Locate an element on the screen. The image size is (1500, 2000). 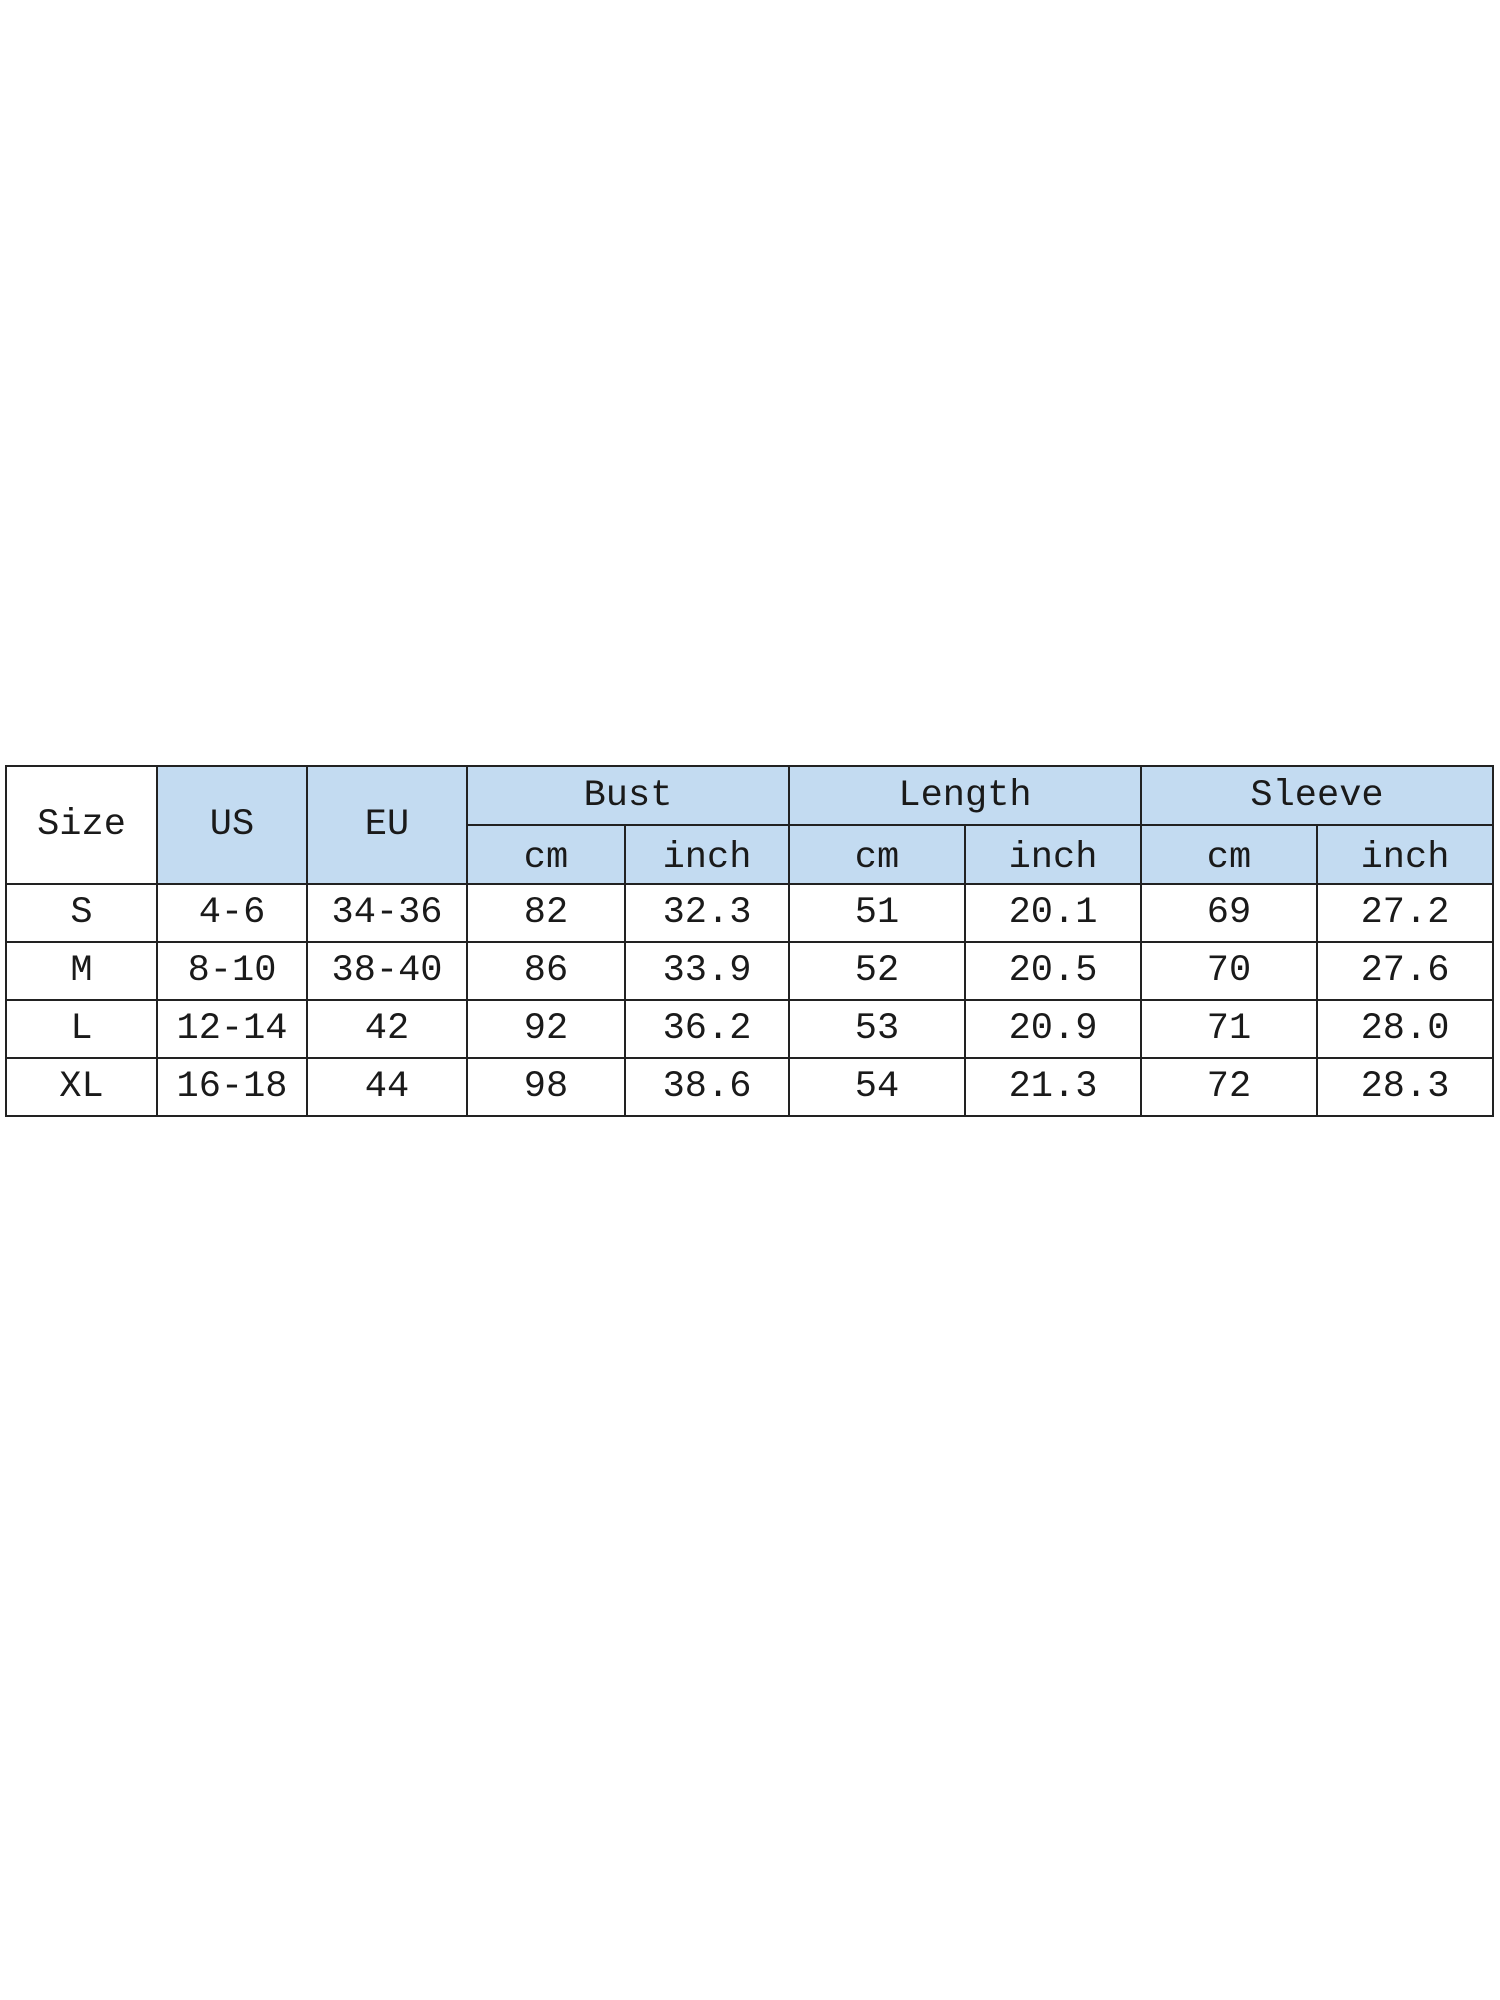
cell-sleeve-inch: 28.0 is located at coordinates (1405, 1029).